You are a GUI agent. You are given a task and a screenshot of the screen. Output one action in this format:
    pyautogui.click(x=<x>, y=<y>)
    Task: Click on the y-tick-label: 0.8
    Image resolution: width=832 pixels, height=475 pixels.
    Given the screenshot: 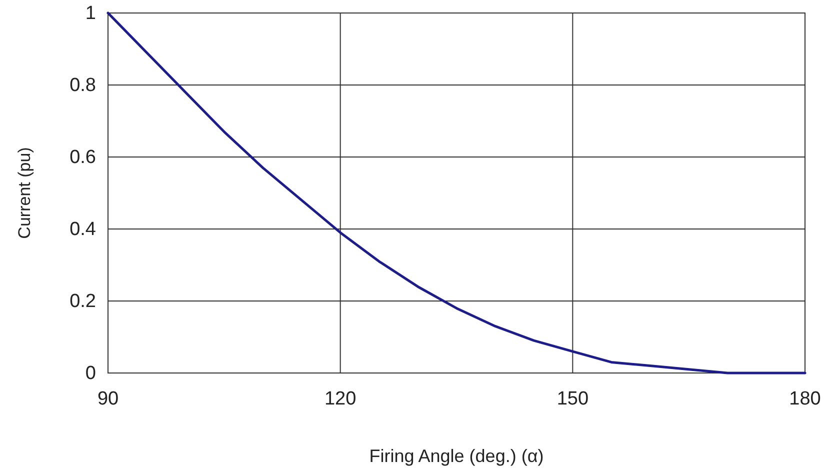 What is the action you would take?
    pyautogui.click(x=83, y=85)
    